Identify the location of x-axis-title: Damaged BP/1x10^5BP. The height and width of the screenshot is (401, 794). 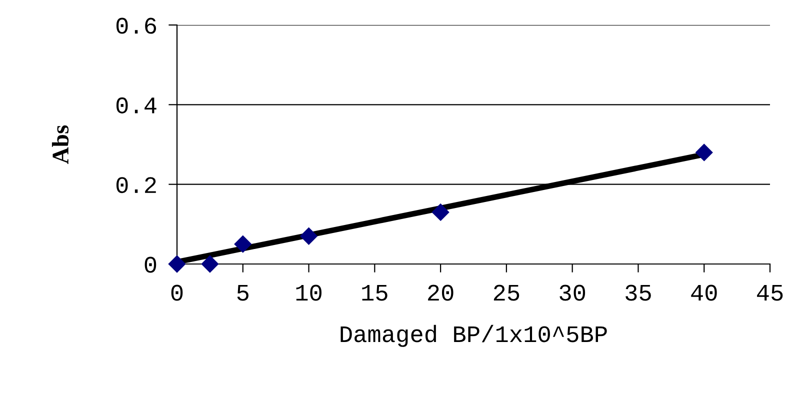
(473, 335).